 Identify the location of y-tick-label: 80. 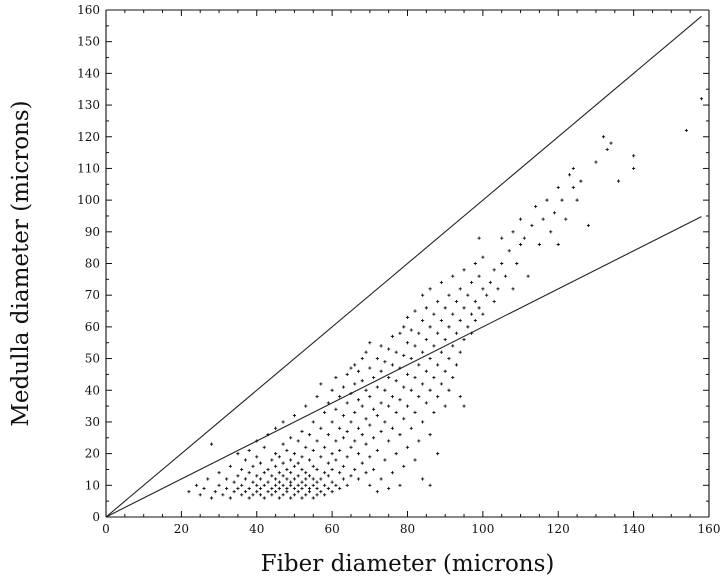
(92, 264).